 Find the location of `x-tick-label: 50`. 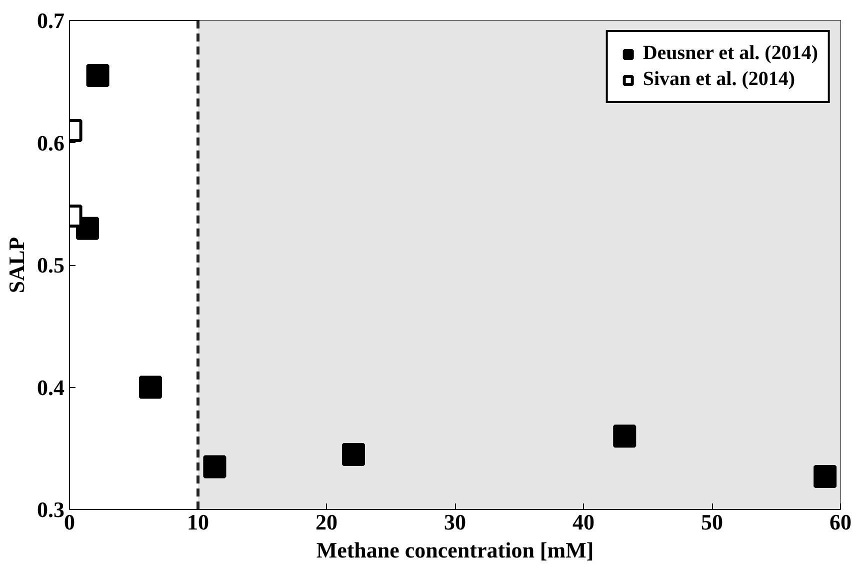

x-tick-label: 50 is located at coordinates (712, 522).